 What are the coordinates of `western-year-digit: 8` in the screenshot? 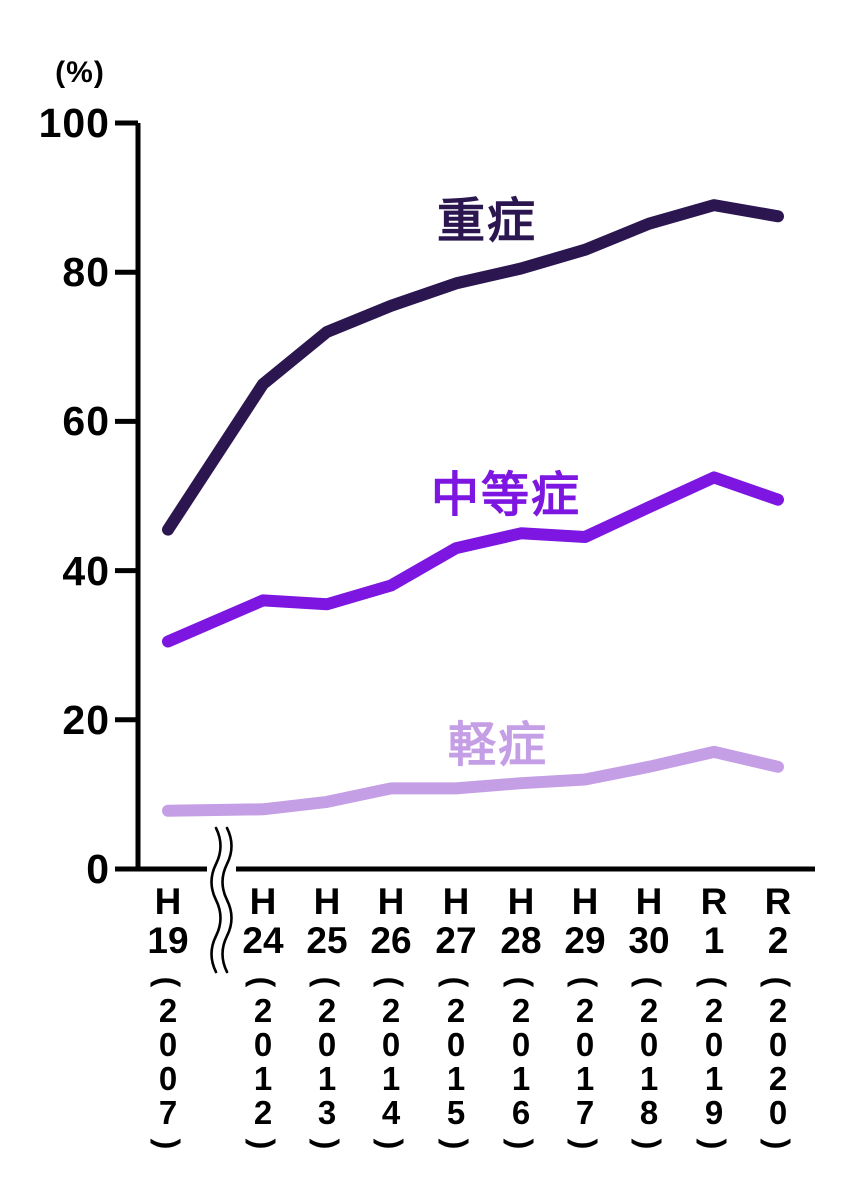 It's located at (649, 1112).